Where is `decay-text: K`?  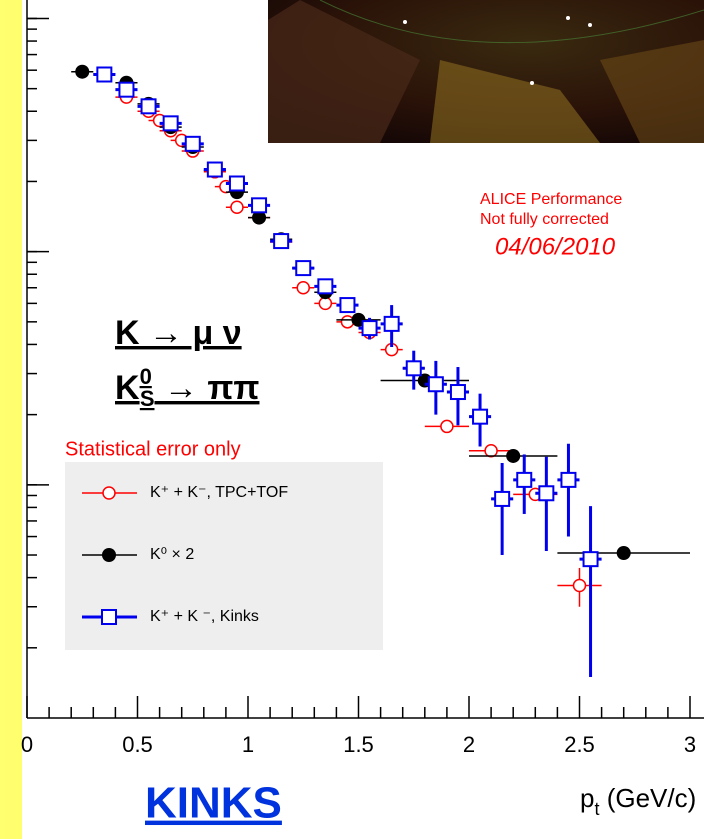
decay-text: K is located at coordinates (127, 388).